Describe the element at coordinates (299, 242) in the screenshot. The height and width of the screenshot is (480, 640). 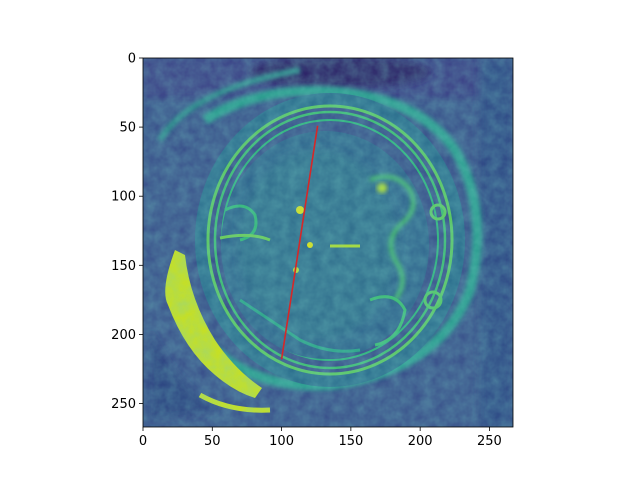
I see `annotation-line` at that location.